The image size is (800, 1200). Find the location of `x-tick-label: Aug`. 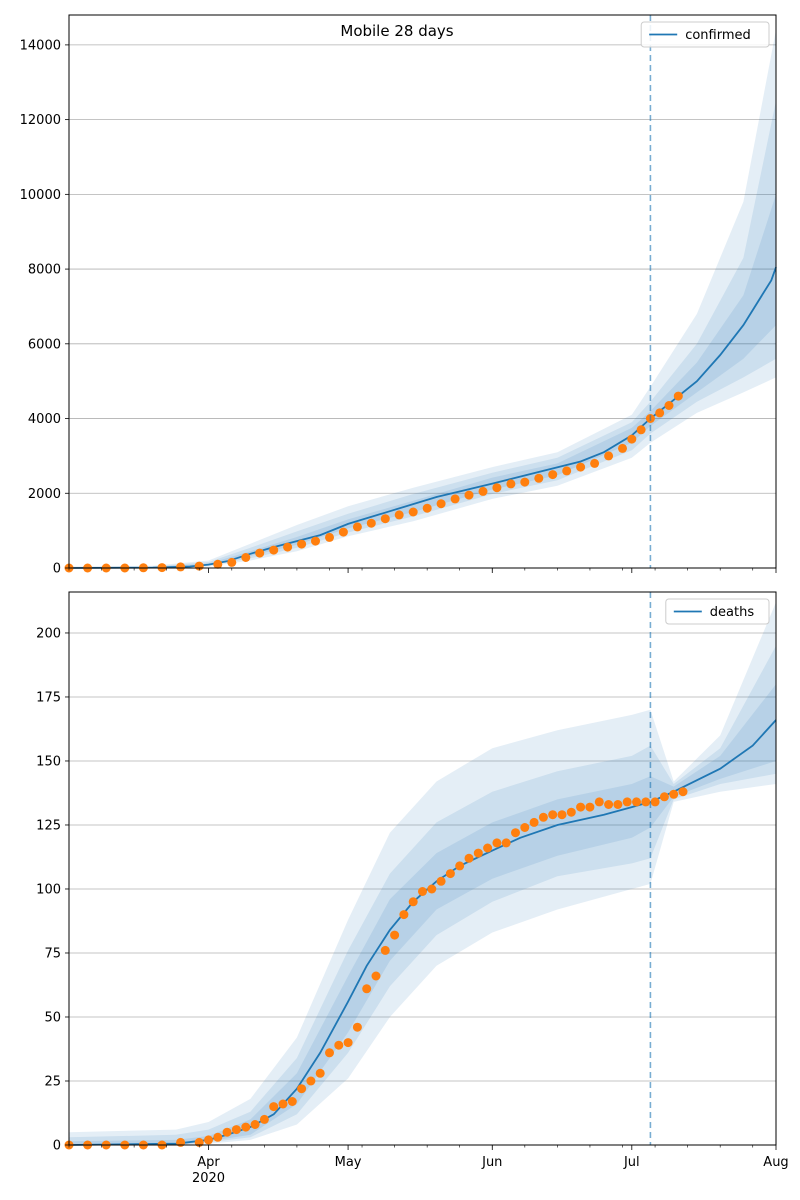

x-tick-label: Aug is located at coordinates (775, 1162).